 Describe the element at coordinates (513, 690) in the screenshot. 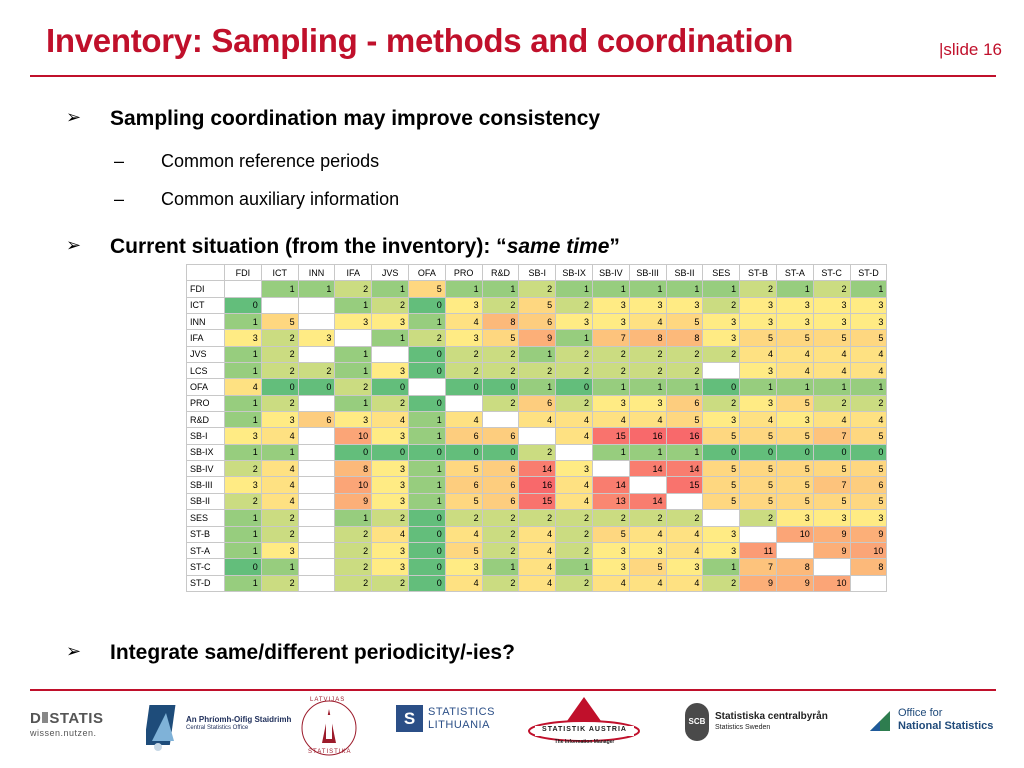

I see `footer-rule` at that location.